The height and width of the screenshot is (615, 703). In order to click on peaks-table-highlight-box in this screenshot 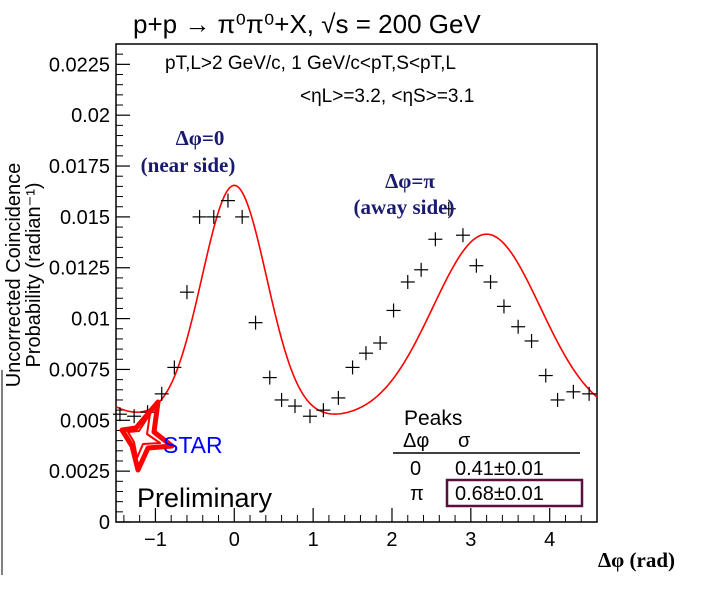, I will do `click(514, 493)`.